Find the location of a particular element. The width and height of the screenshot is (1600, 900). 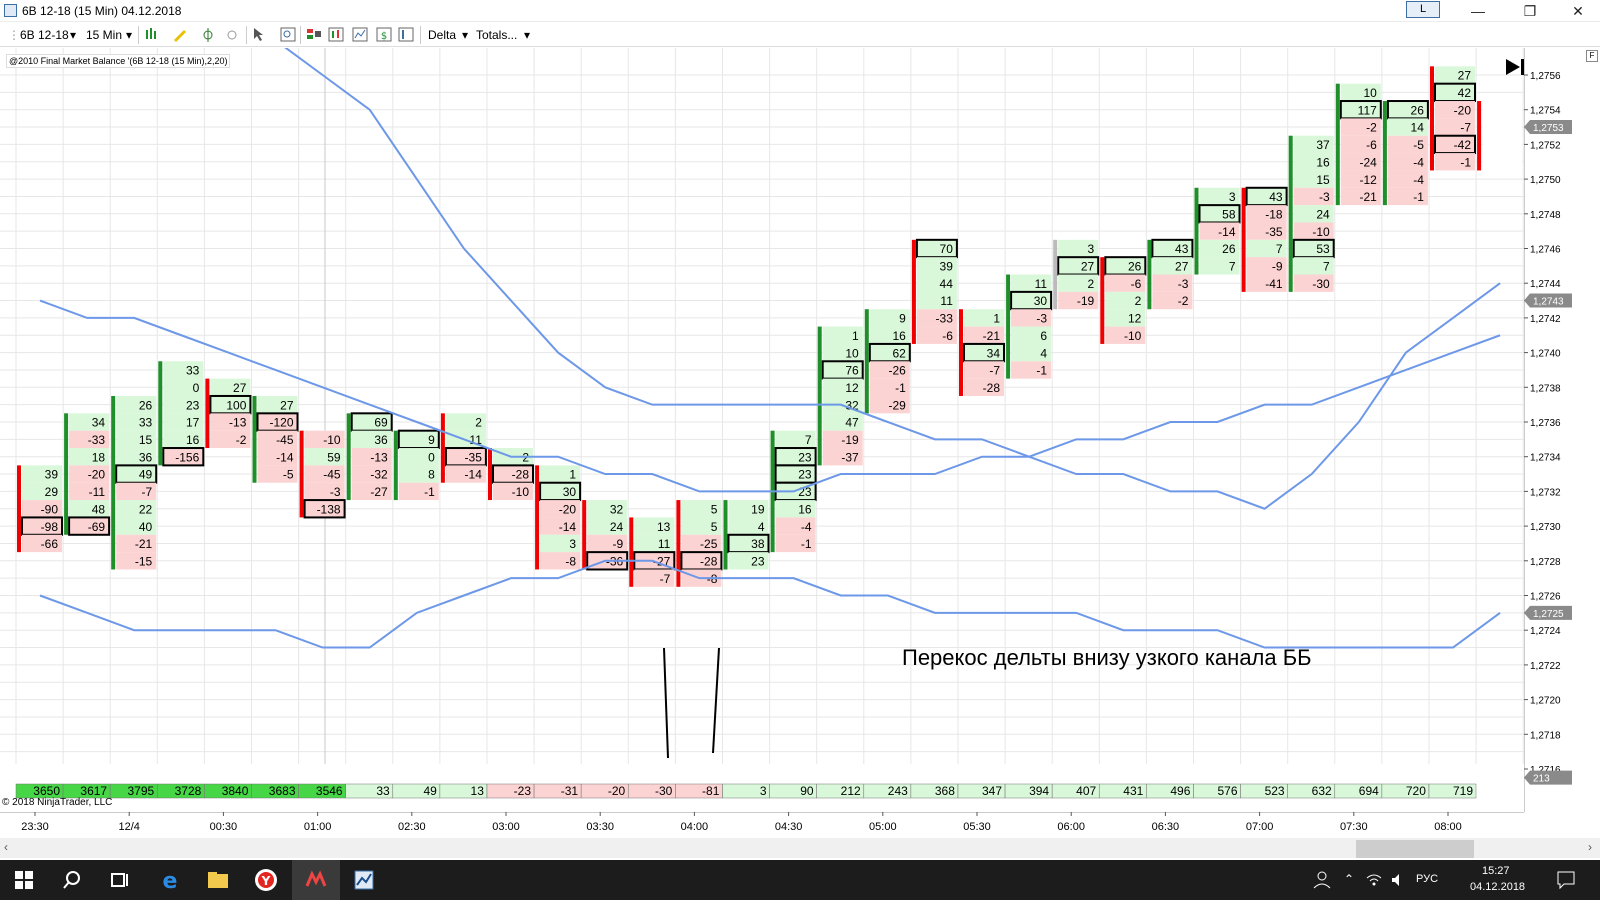

volume-icon is located at coordinates (1398, 880).